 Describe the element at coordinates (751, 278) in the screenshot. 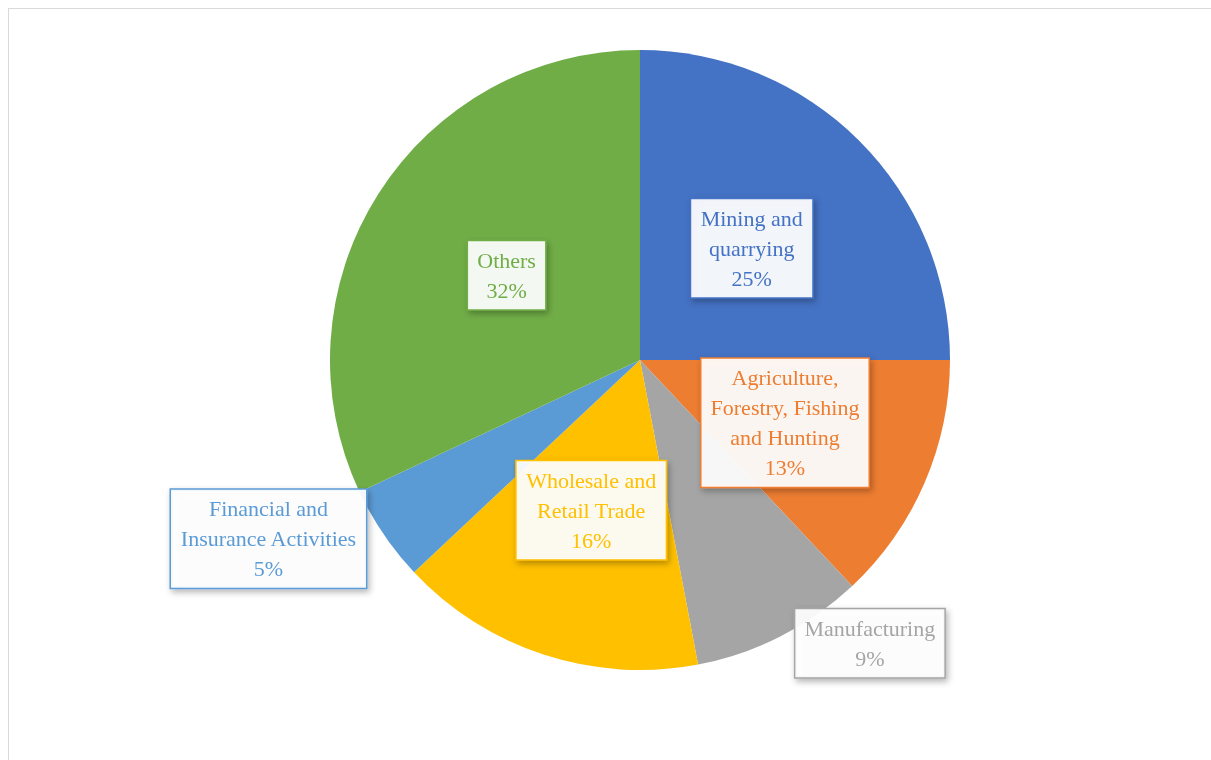

I see `data-label: 25%` at that location.